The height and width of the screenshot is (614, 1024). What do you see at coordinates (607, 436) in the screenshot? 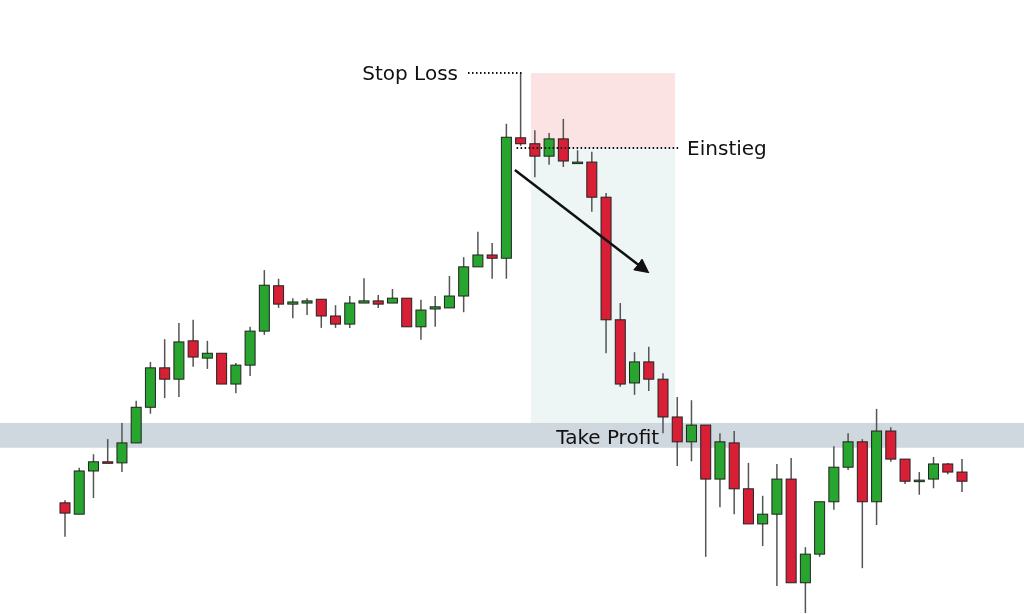
I see `band-label: Take Profit` at bounding box center [607, 436].